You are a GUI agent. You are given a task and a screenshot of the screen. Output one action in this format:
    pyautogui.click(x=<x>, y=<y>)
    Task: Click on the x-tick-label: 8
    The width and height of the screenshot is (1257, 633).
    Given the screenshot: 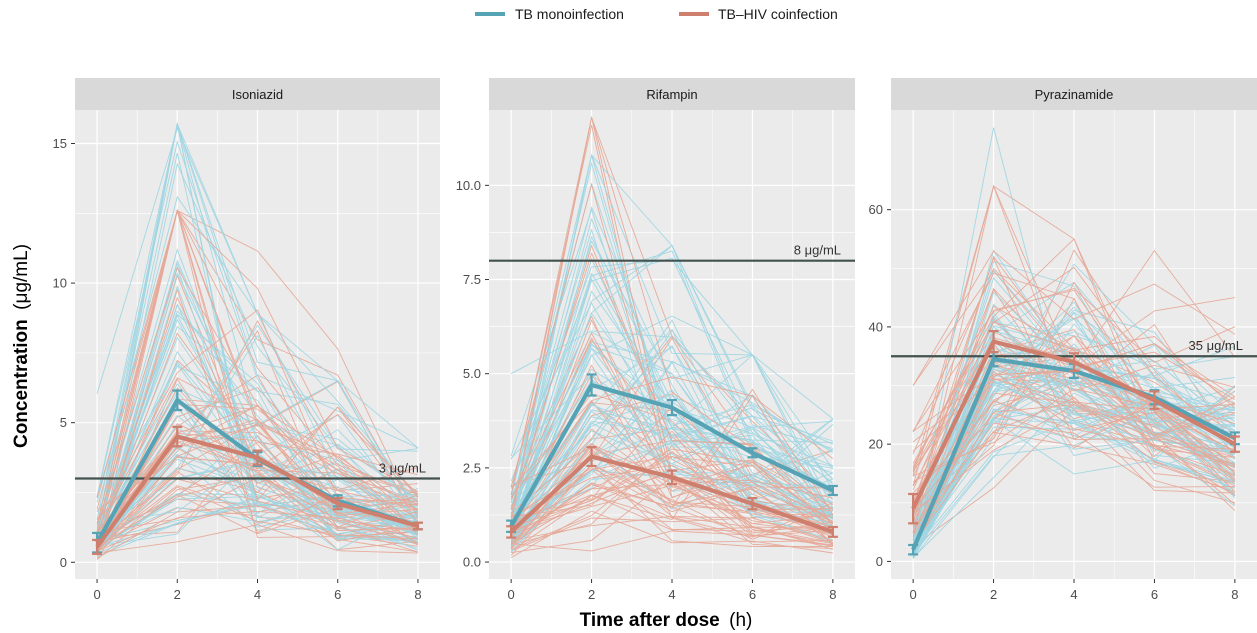 What is the action you would take?
    pyautogui.click(x=417, y=594)
    